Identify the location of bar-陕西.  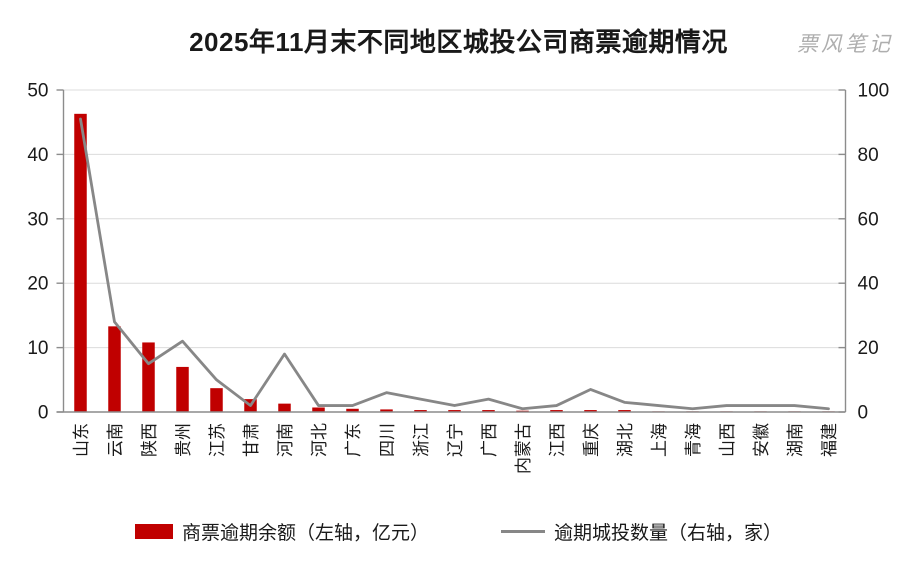
(148, 377).